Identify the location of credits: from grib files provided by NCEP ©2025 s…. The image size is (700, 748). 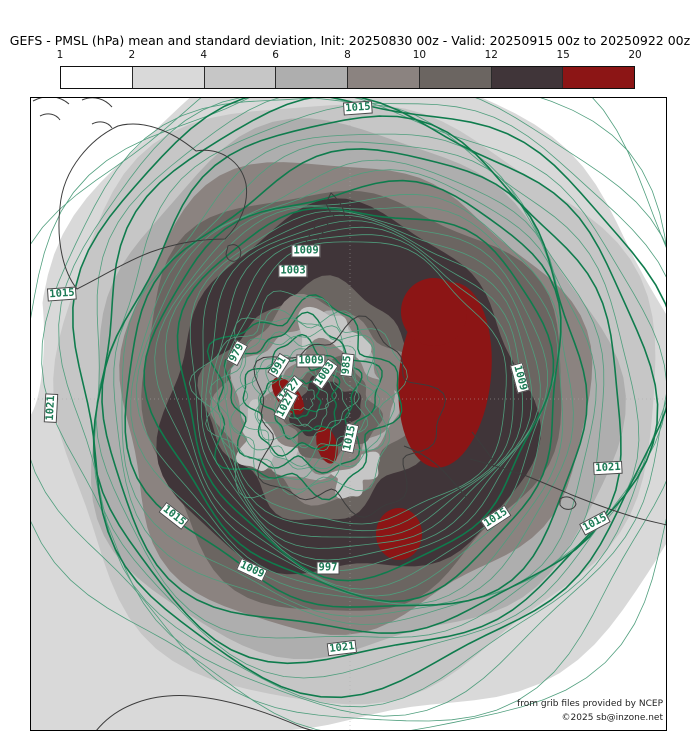
(590, 711).